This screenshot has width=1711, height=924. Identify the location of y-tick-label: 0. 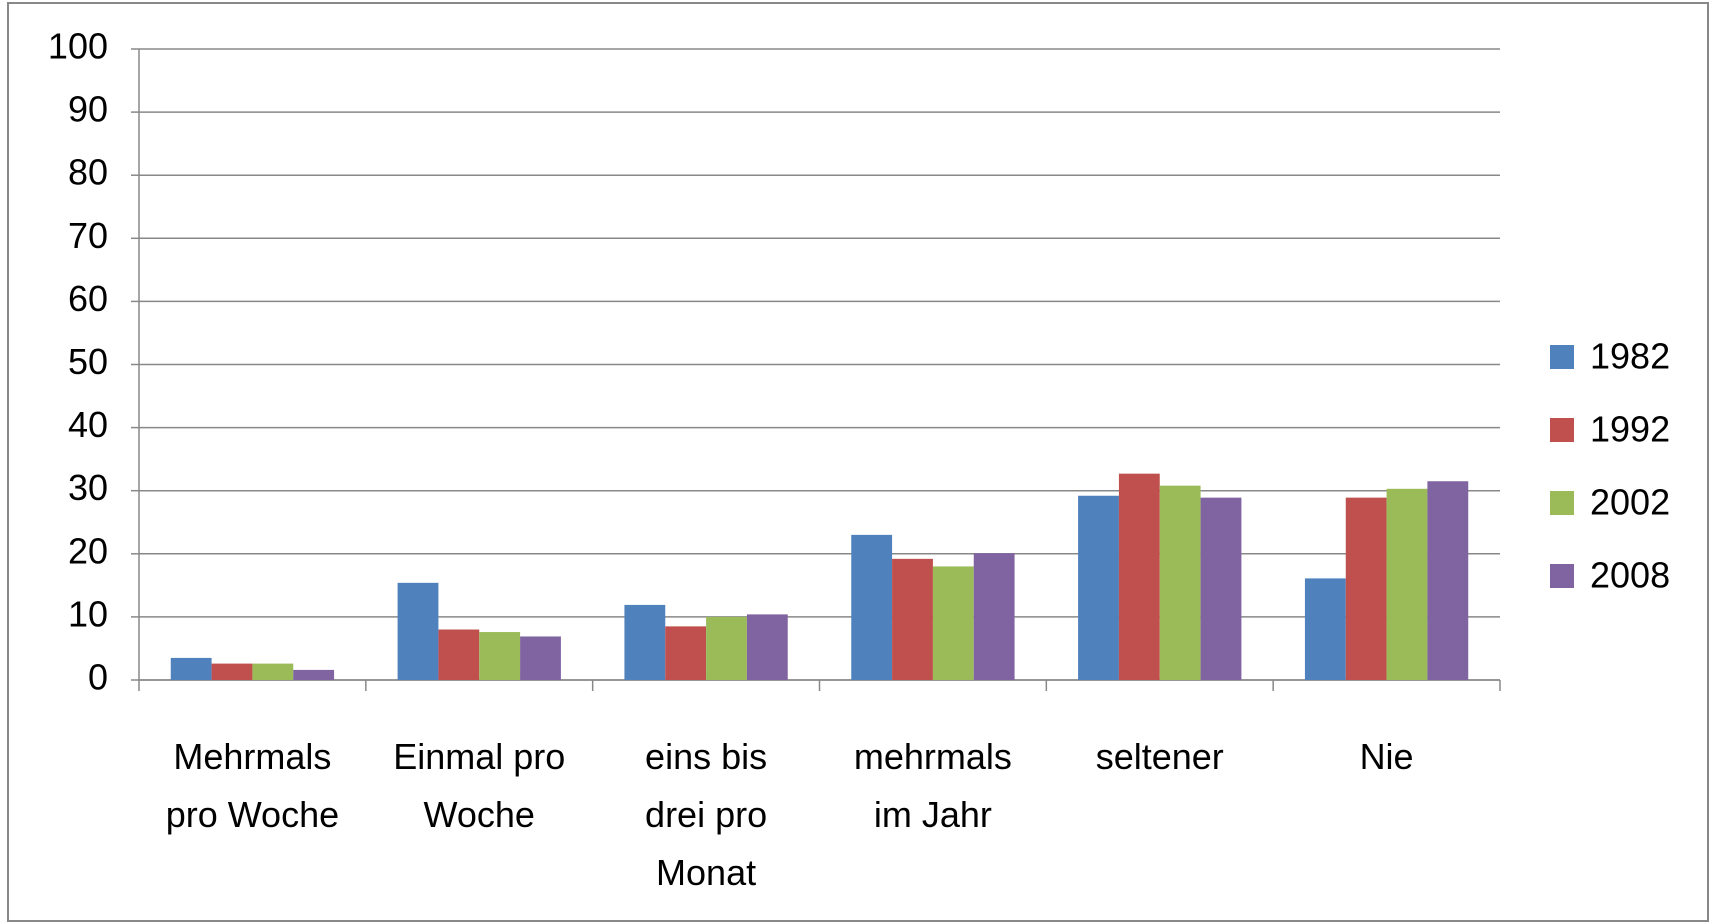
(98, 677).